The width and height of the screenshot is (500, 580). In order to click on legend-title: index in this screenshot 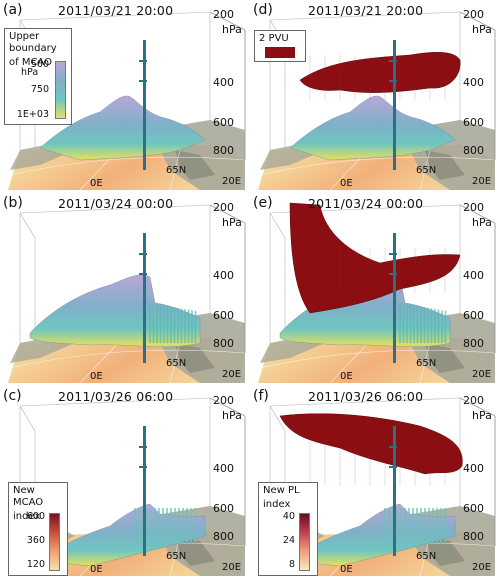, I will do `click(277, 504)`.